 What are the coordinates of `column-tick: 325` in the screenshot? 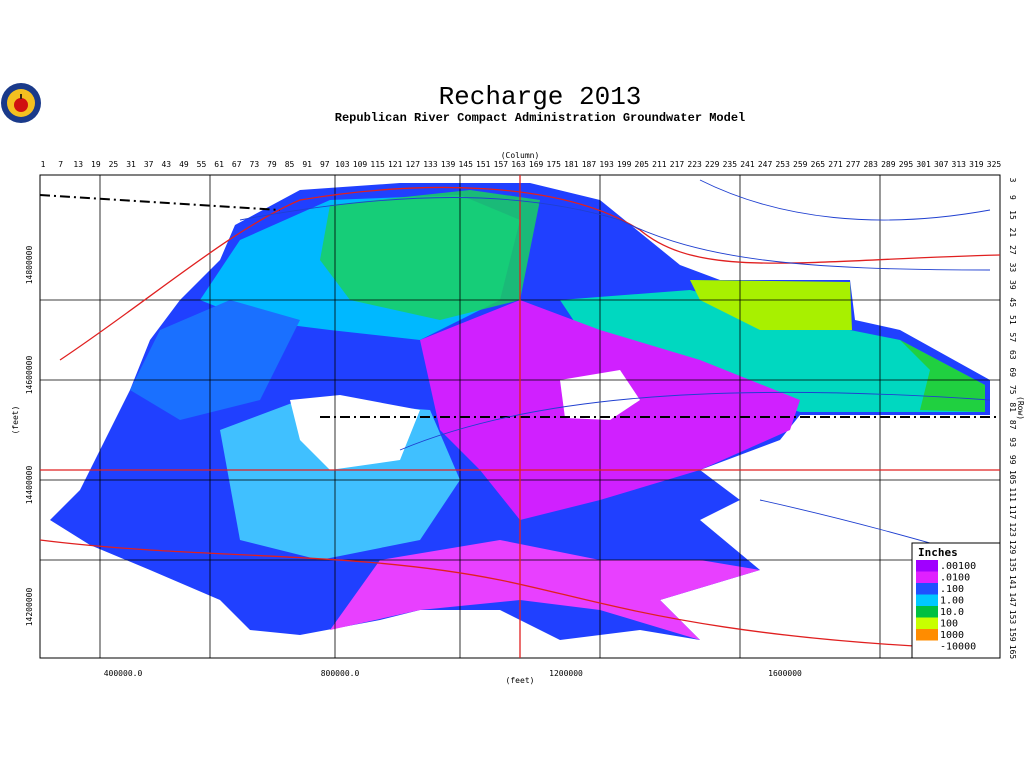 It's located at (994, 164).